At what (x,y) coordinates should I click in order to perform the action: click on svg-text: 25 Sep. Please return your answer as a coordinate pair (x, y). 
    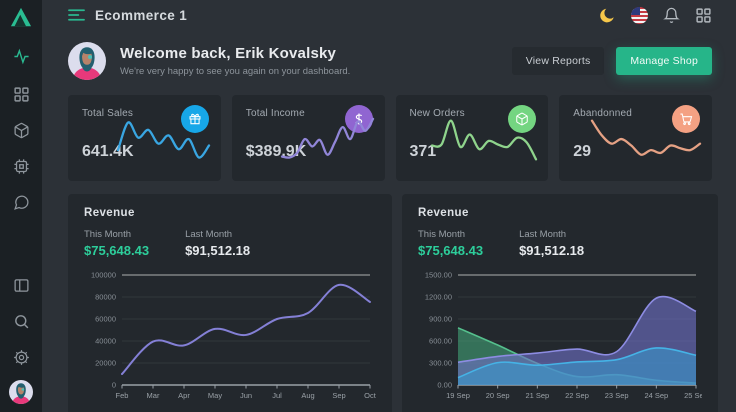
    Looking at the image, I should click on (693, 395).